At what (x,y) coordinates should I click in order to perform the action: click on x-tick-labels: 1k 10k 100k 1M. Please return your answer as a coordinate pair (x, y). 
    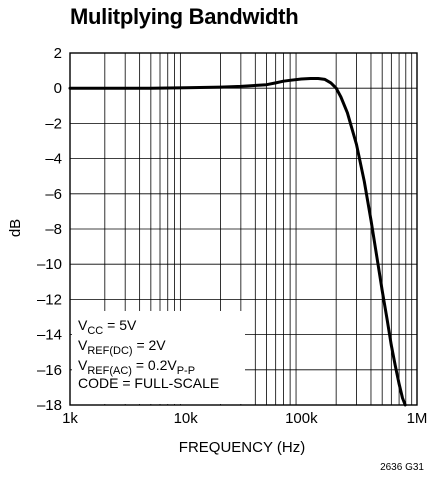
    Looking at the image, I should click on (244, 418).